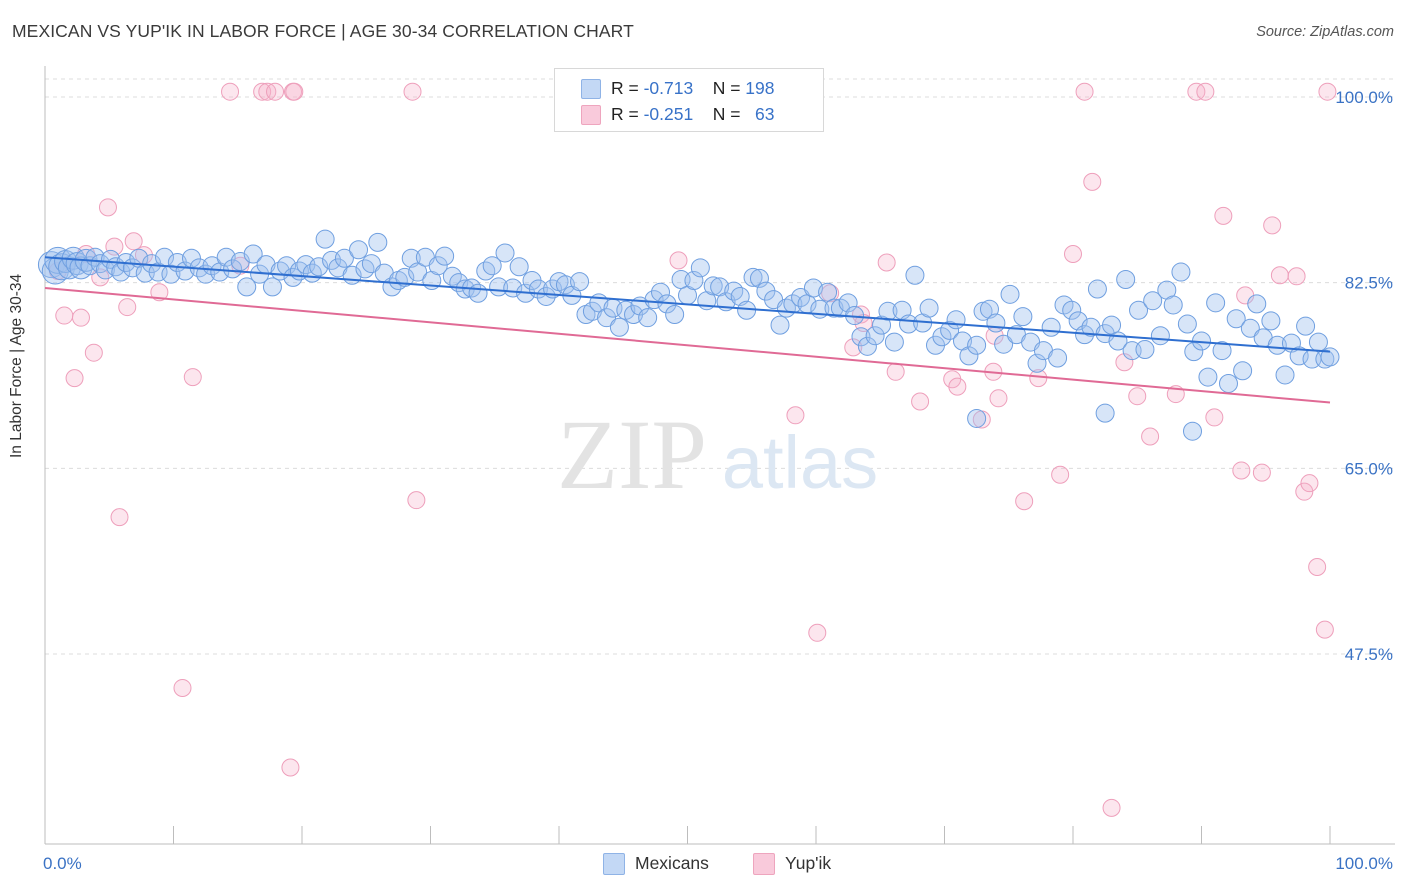 Image resolution: width=1406 pixels, height=892 pixels. I want to click on legend: R = -0.713 N = 198 R = -0.251 N = 63, so click(689, 100).